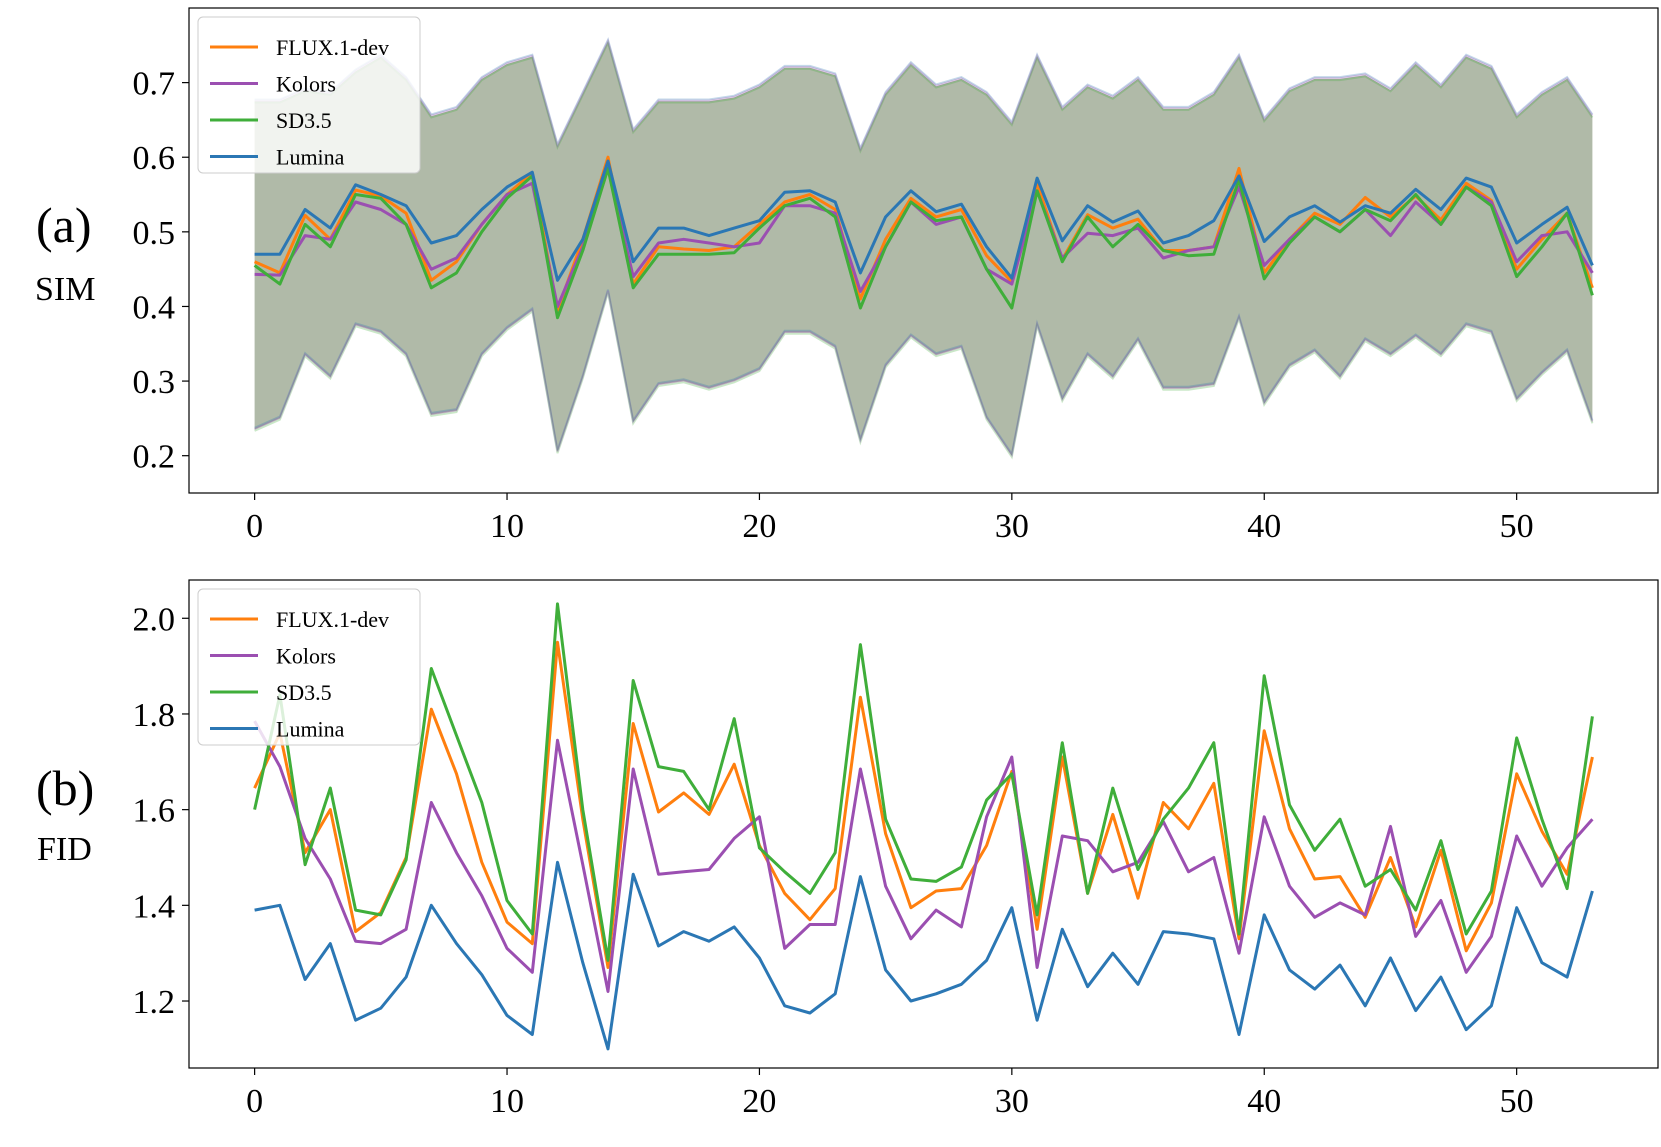 Image resolution: width=1661 pixels, height=1147 pixels. What do you see at coordinates (154, 906) in the screenshot?
I see `panel-b-y-tick-label: 1.4` at bounding box center [154, 906].